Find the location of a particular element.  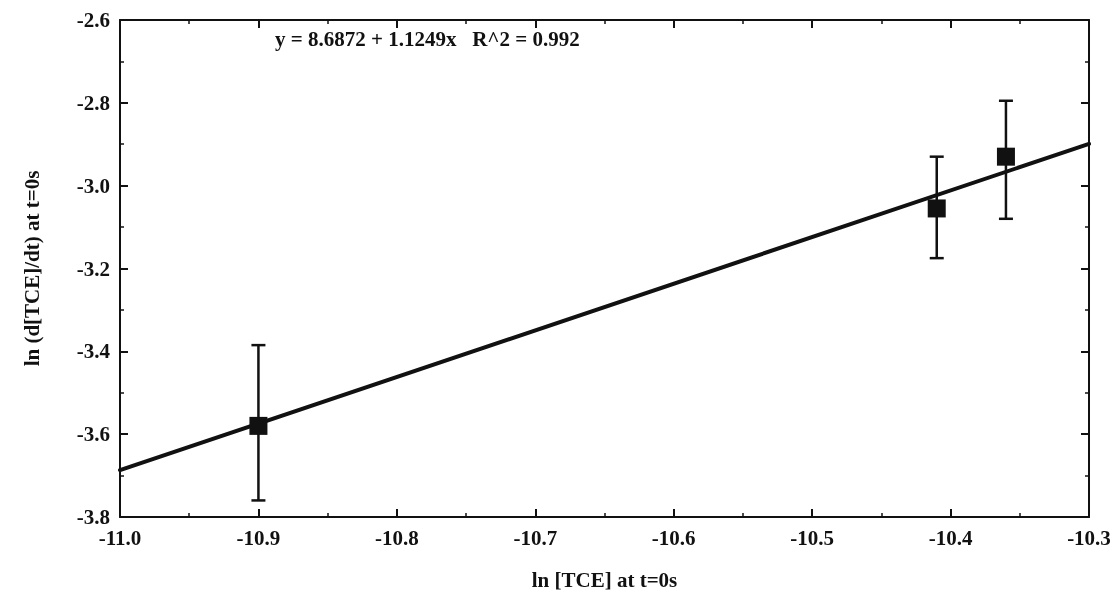

x-tick-label: -10.3 is located at coordinates (1089, 537).